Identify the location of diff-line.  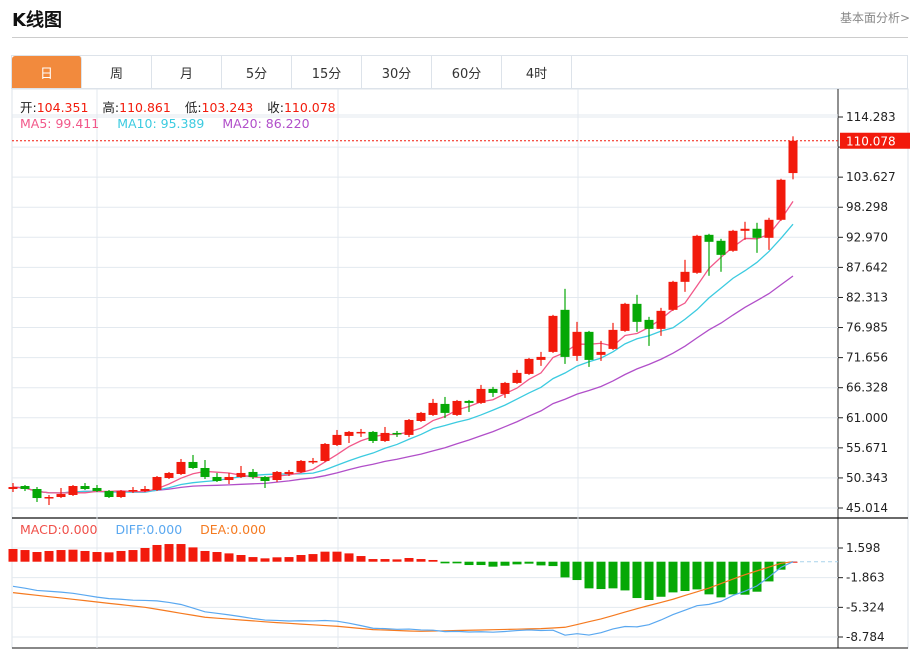
(403, 598).